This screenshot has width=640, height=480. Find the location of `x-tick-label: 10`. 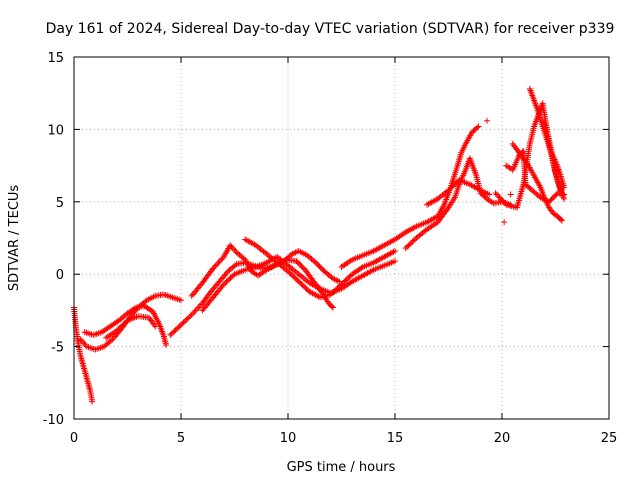

x-tick-label: 10 is located at coordinates (288, 438).